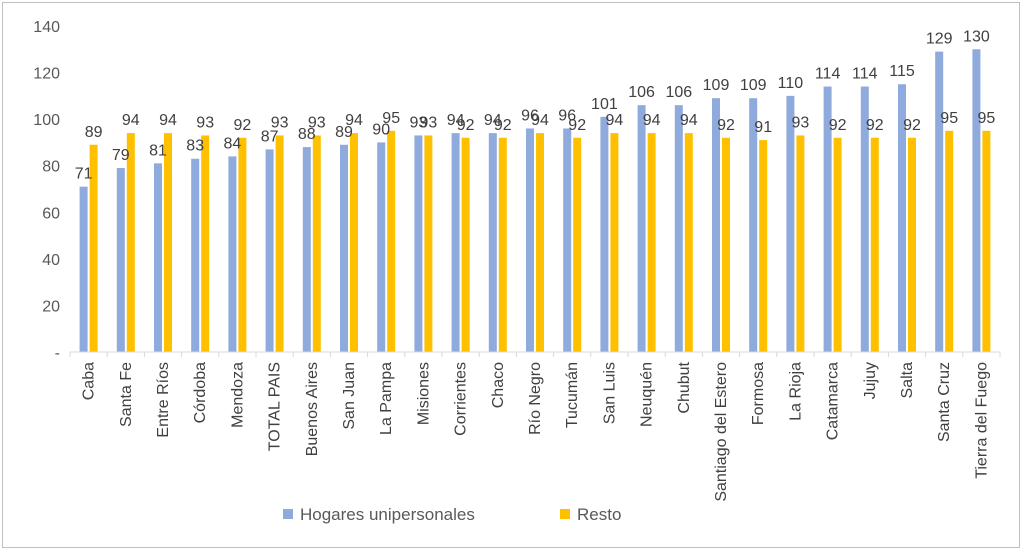  Describe the element at coordinates (599, 514) in the screenshot. I see `legend-label: Resto` at that location.